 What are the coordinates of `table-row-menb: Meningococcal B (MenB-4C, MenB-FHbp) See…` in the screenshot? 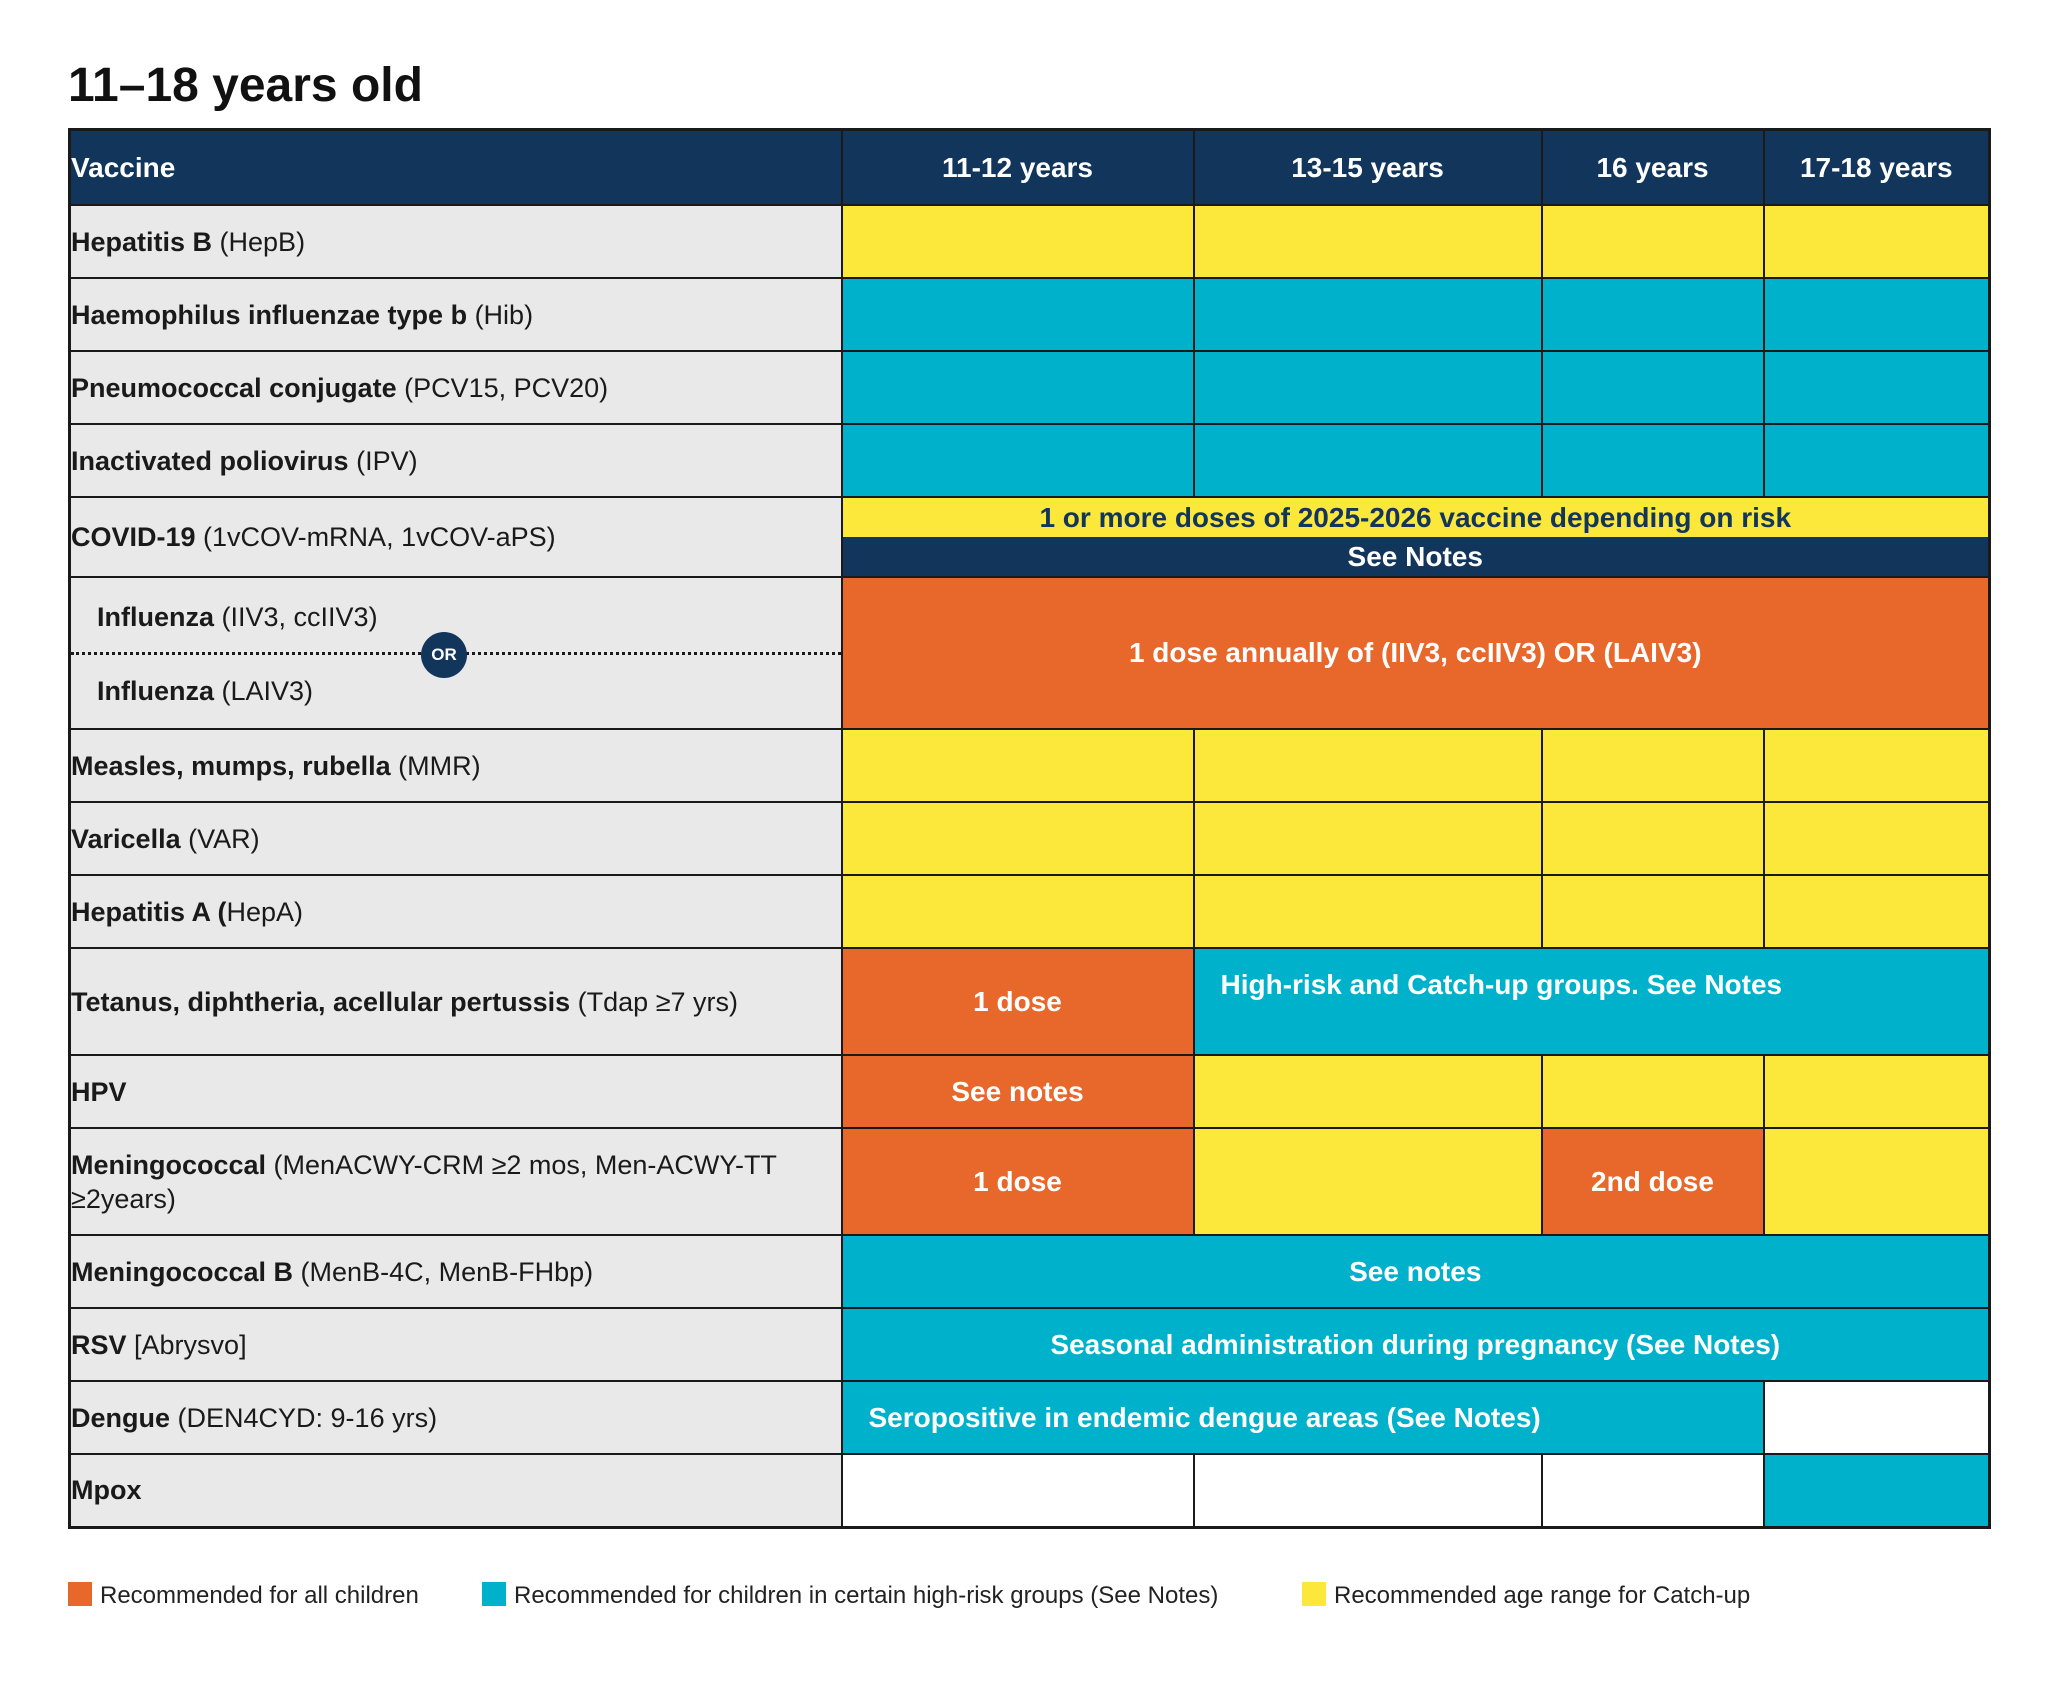 It's located at (1029, 1271).